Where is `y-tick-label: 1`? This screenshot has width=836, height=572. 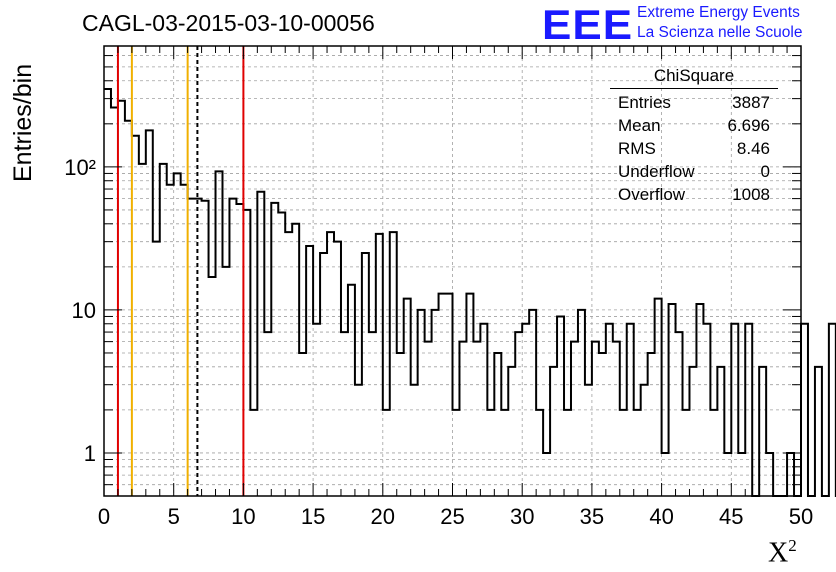
y-tick-label: 1 is located at coordinates (90, 453).